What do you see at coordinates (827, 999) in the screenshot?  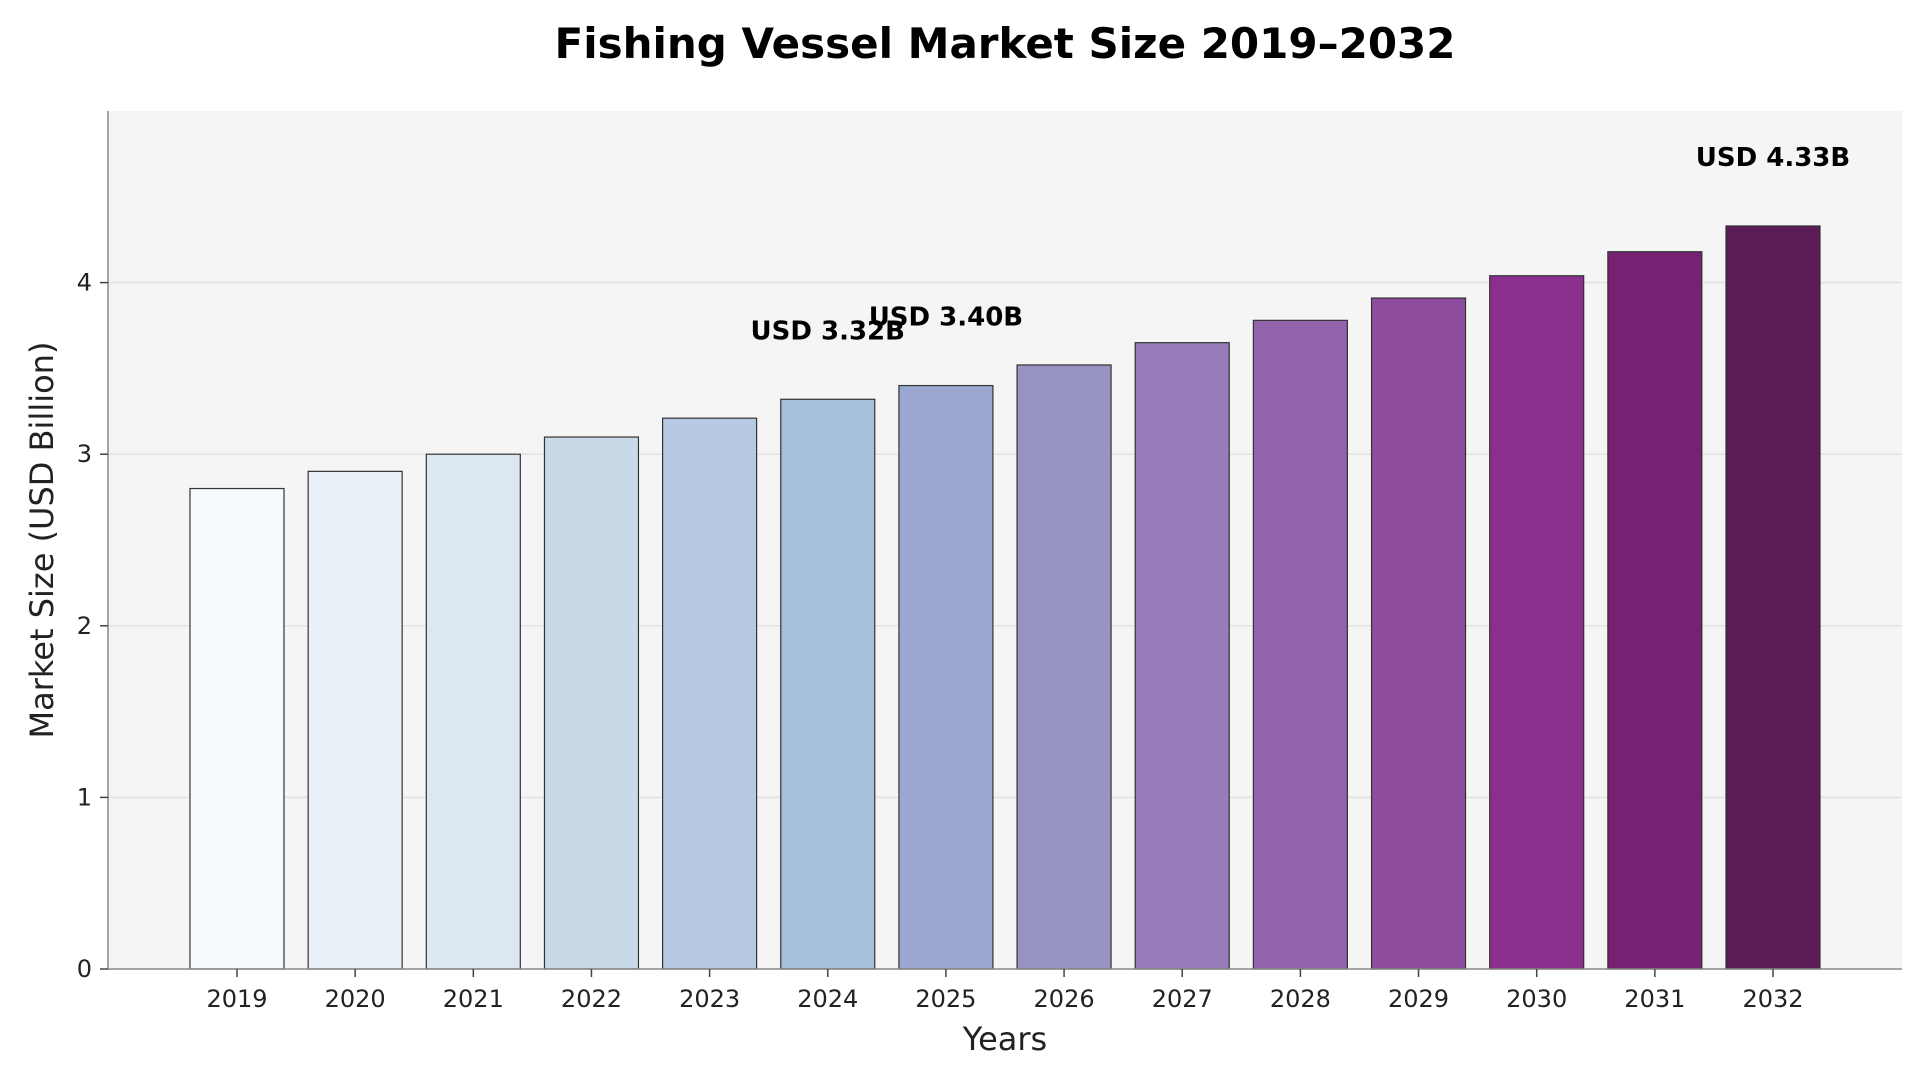 I see `x-tick-label: 2024` at bounding box center [827, 999].